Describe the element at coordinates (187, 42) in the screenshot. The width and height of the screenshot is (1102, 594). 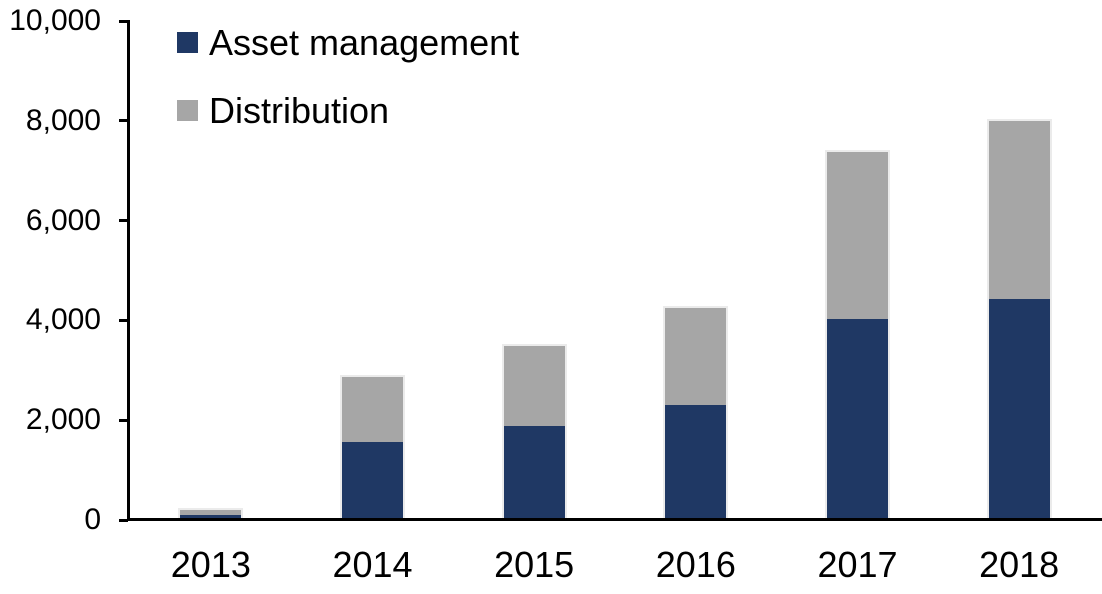
I see `legend-swatch-asset-management` at that location.